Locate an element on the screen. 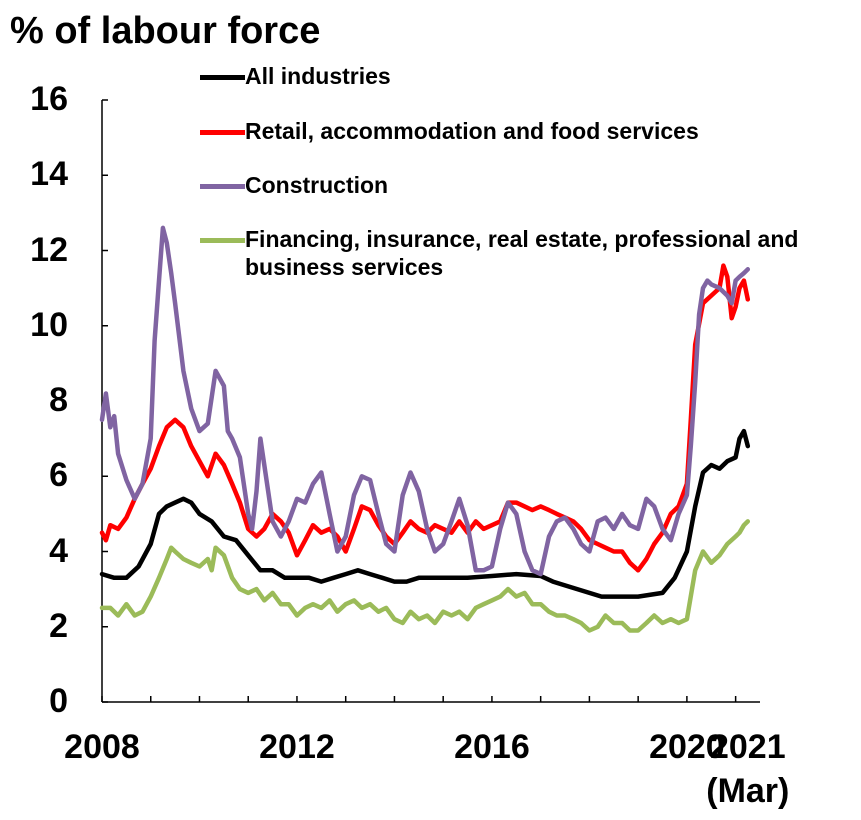 This screenshot has width=861, height=820. legend-label: Construction is located at coordinates (317, 185).